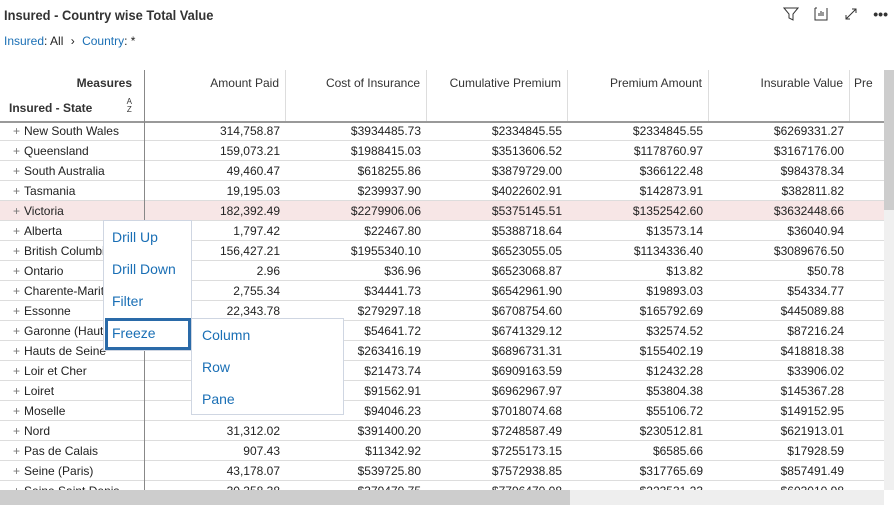 Image resolution: width=894 pixels, height=505 pixels. I want to click on breadcrumb-insured: Insured, so click(24, 41).